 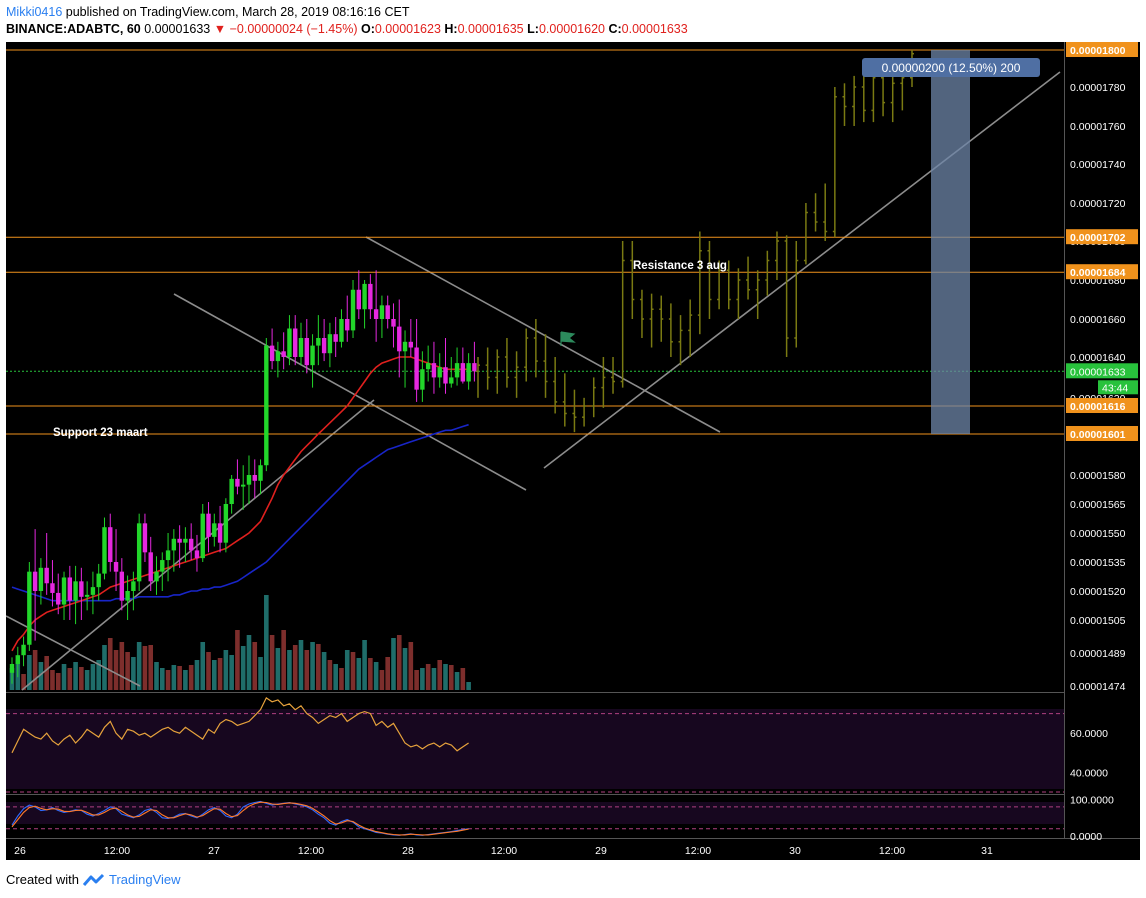 What do you see at coordinates (601, 851) in the screenshot?
I see `time-axis-tick: 29` at bounding box center [601, 851].